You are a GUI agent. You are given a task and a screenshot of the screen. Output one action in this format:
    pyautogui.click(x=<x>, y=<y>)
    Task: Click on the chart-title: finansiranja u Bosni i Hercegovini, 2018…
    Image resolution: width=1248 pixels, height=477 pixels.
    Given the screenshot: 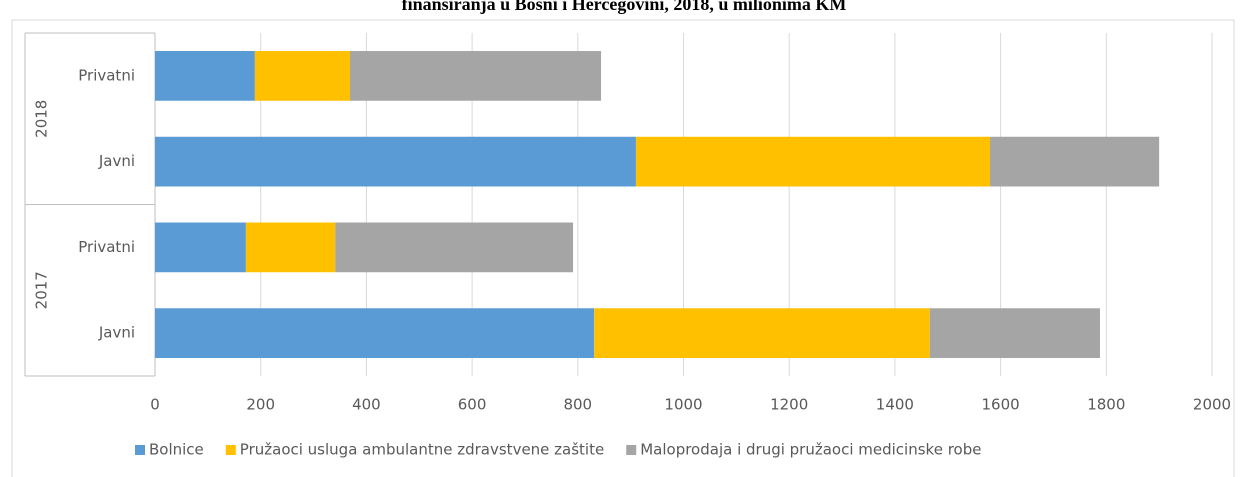 What is the action you would take?
    pyautogui.click(x=624, y=7)
    